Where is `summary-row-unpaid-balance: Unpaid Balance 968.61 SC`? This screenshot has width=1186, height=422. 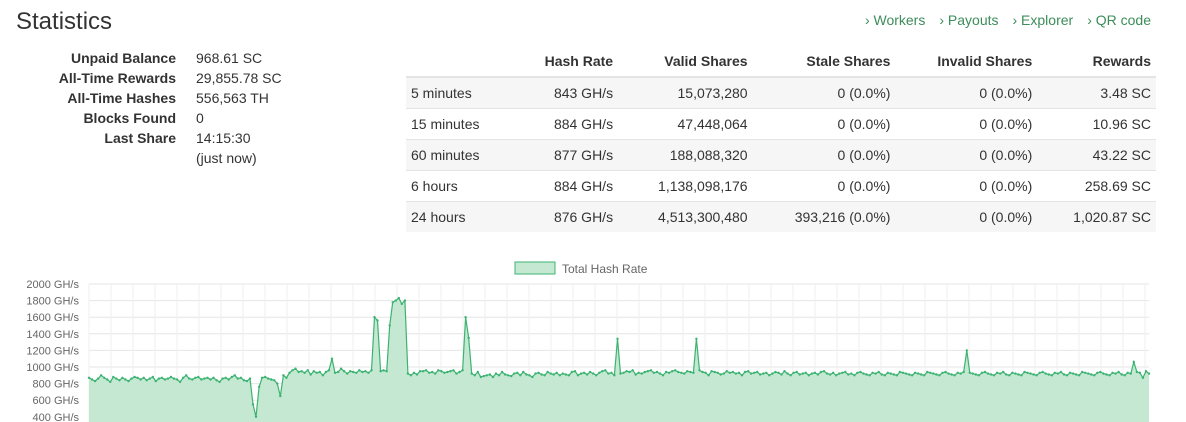 summary-row-unpaid-balance: Unpaid Balance 968.61 SC is located at coordinates (156, 58).